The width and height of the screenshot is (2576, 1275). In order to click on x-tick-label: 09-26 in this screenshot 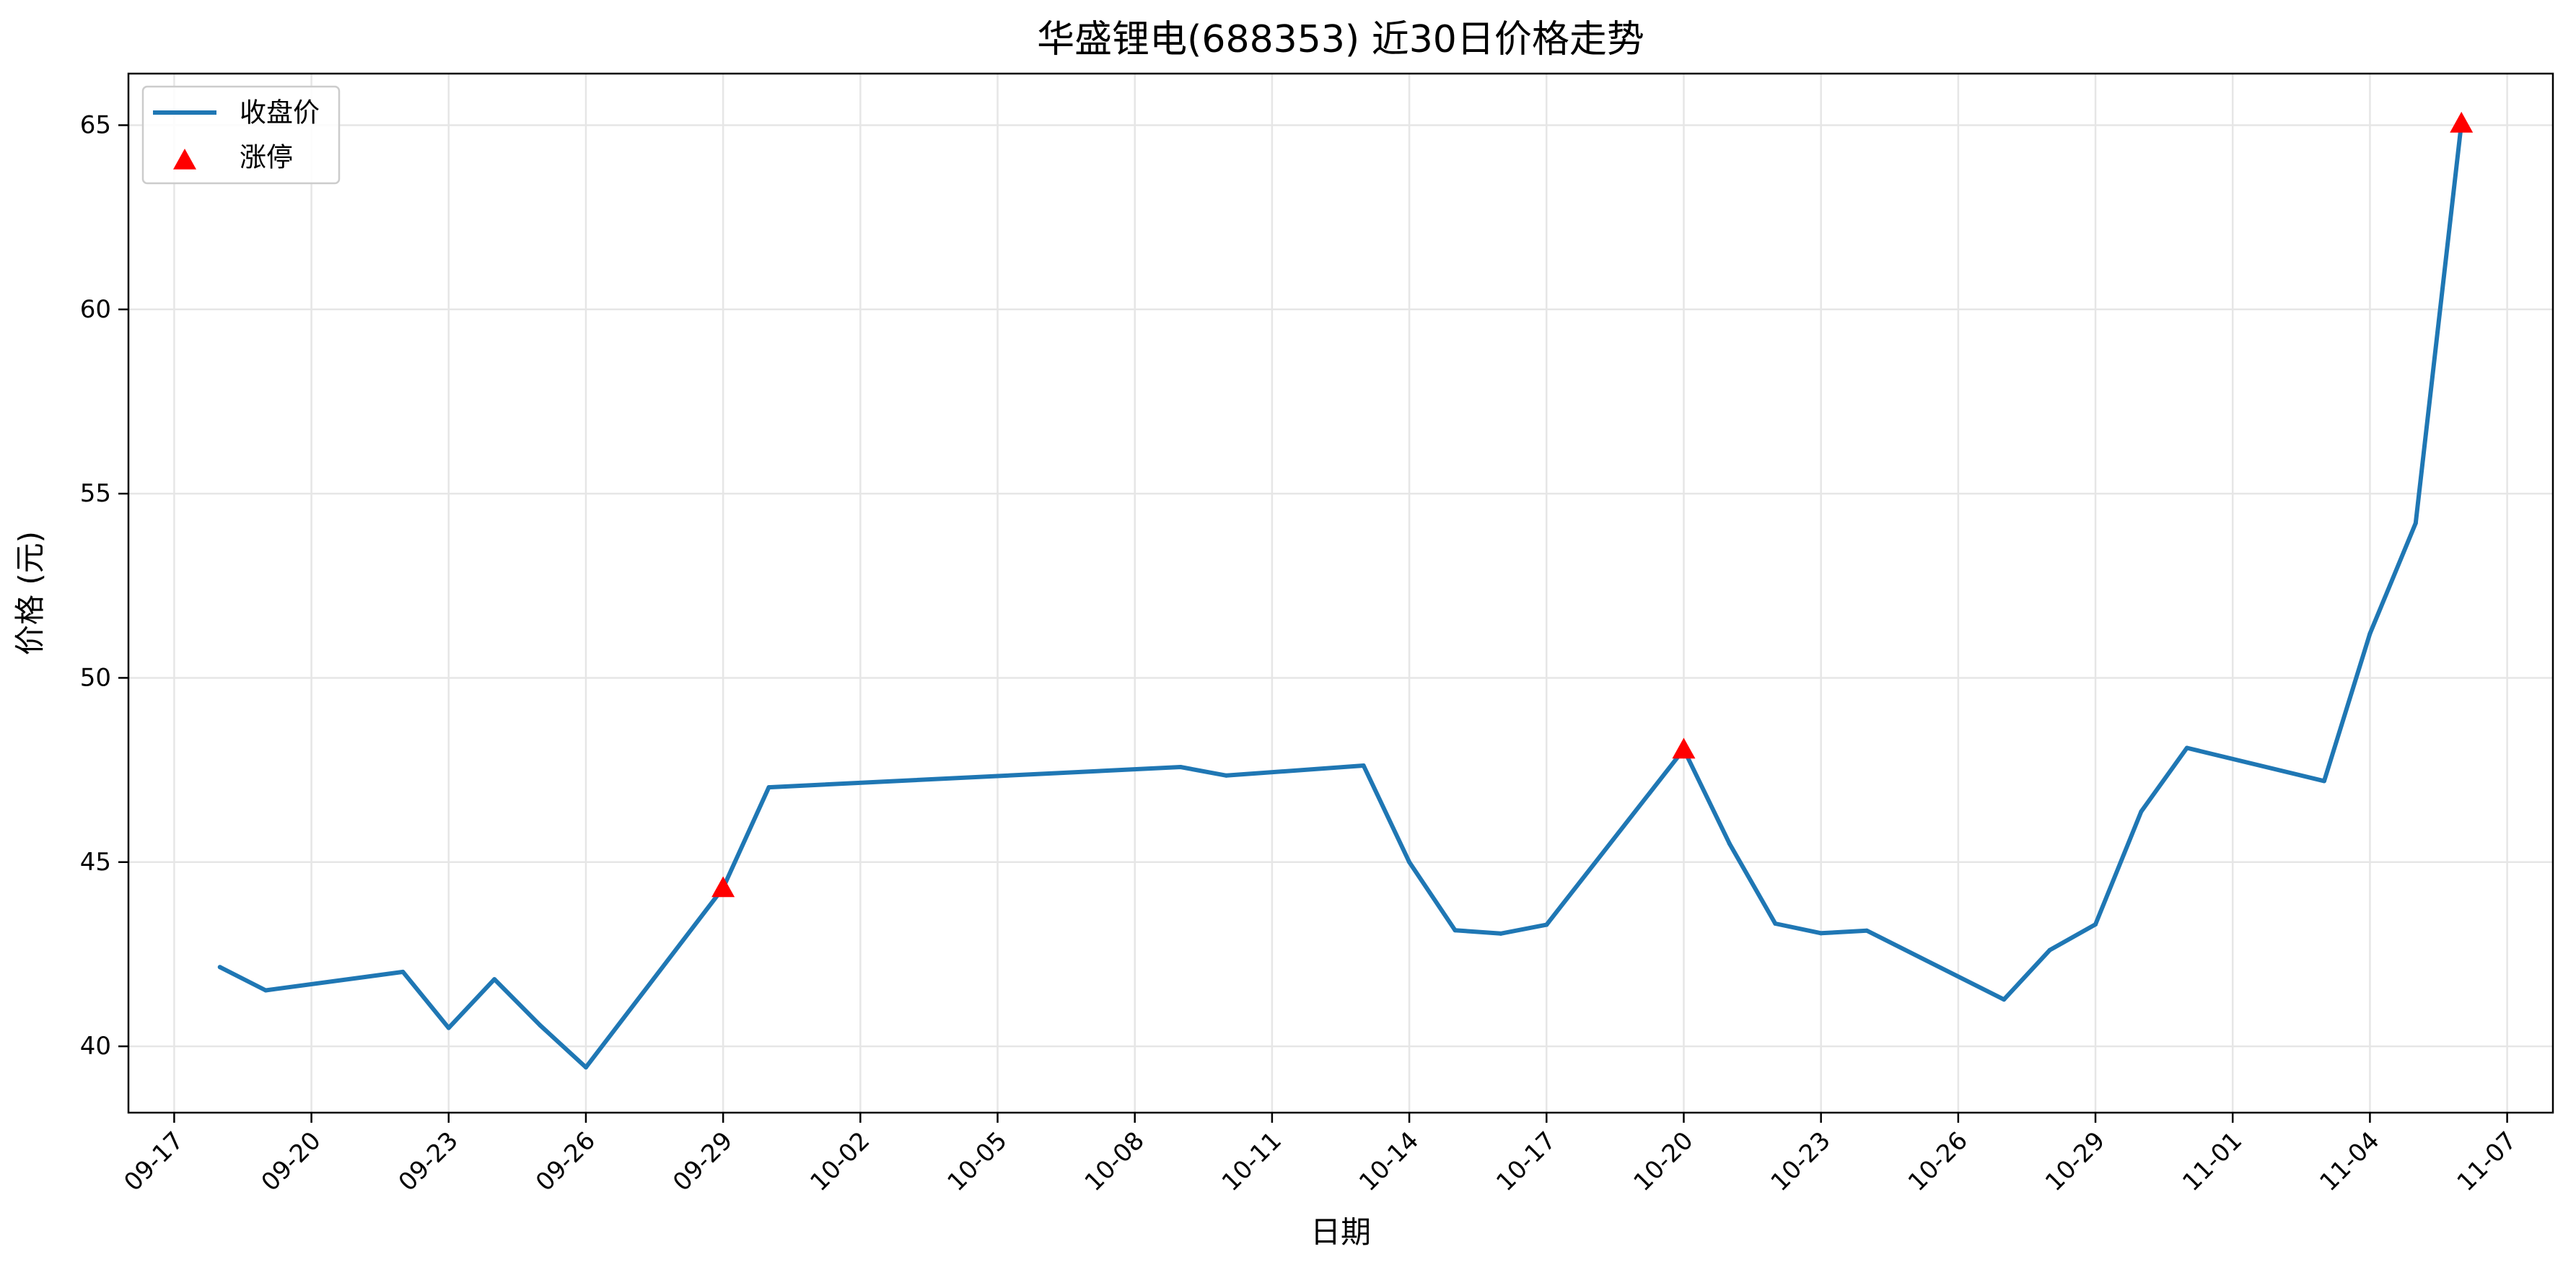, I will do `click(565, 1161)`.